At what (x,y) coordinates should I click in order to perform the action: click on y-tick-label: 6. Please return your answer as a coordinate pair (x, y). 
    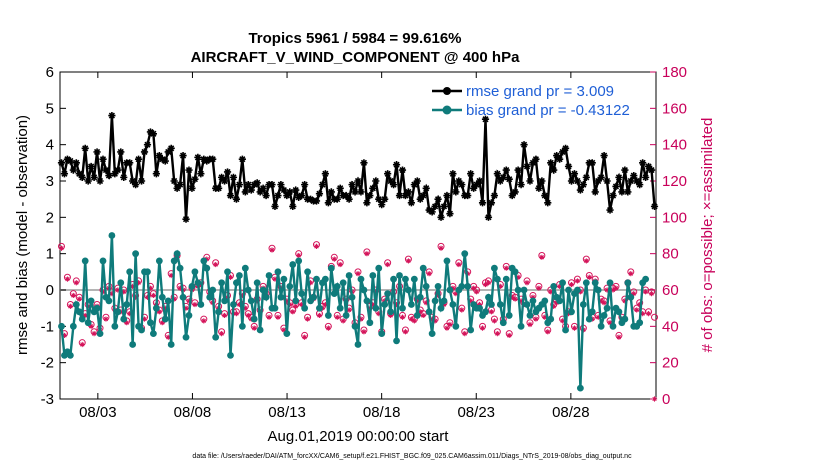
    Looking at the image, I should click on (50, 72).